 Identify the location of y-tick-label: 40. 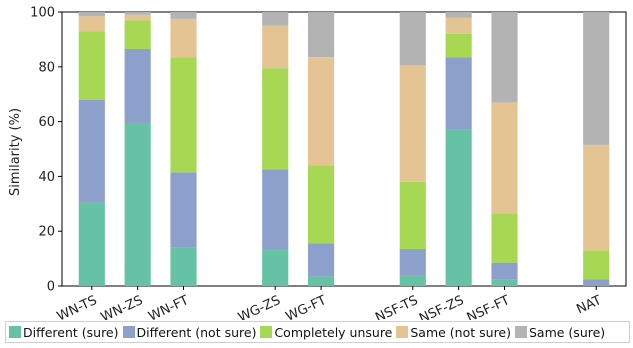
(46, 177).